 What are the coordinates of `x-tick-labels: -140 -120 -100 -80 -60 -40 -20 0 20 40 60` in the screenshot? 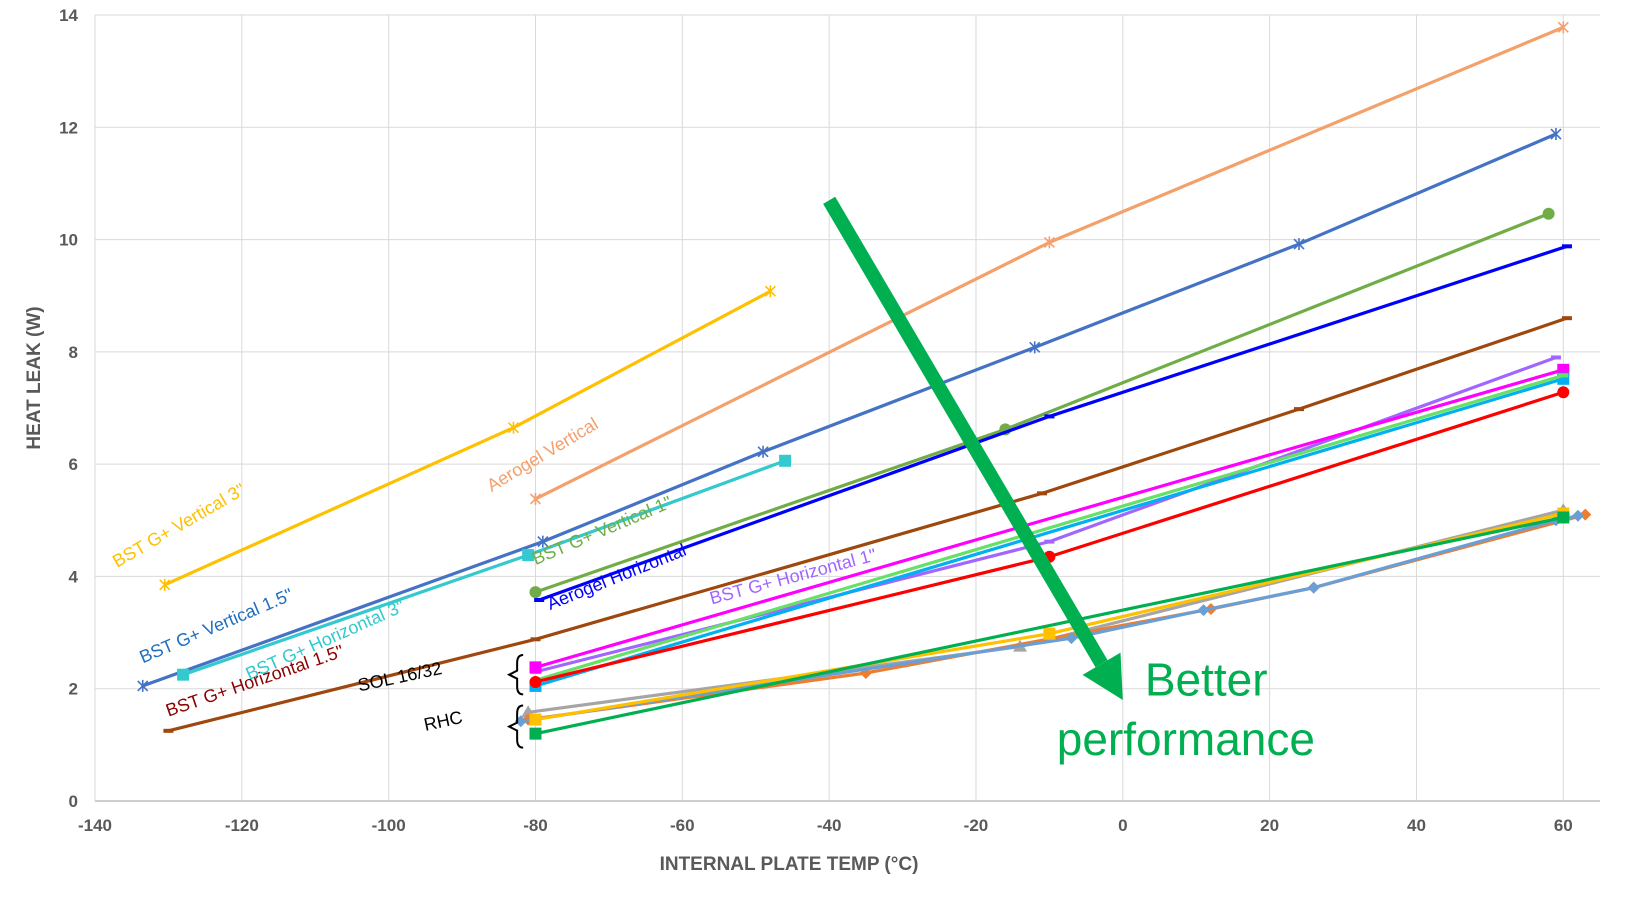 It's located at (825, 825).